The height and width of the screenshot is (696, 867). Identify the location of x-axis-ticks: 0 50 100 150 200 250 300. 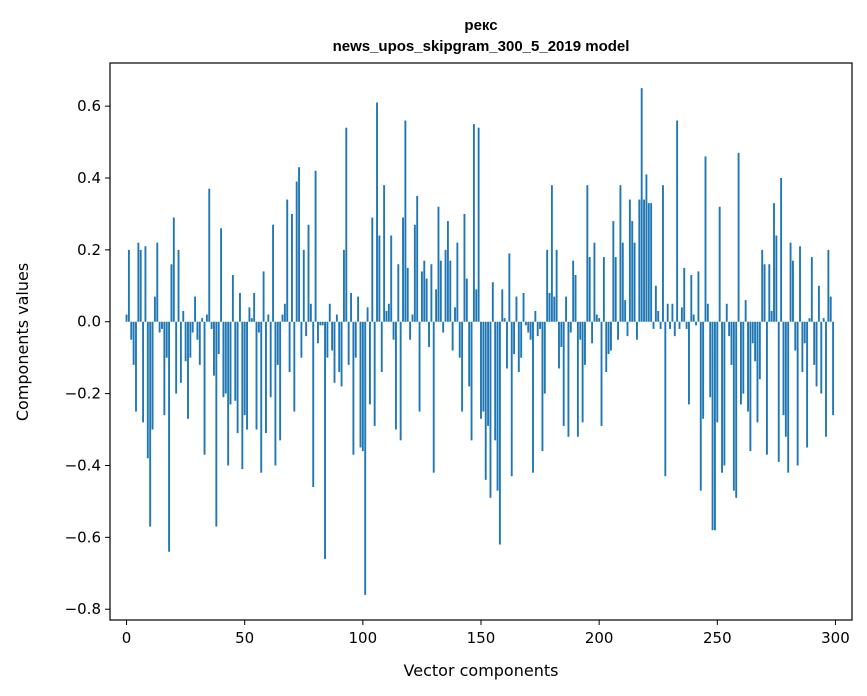
(486, 633).